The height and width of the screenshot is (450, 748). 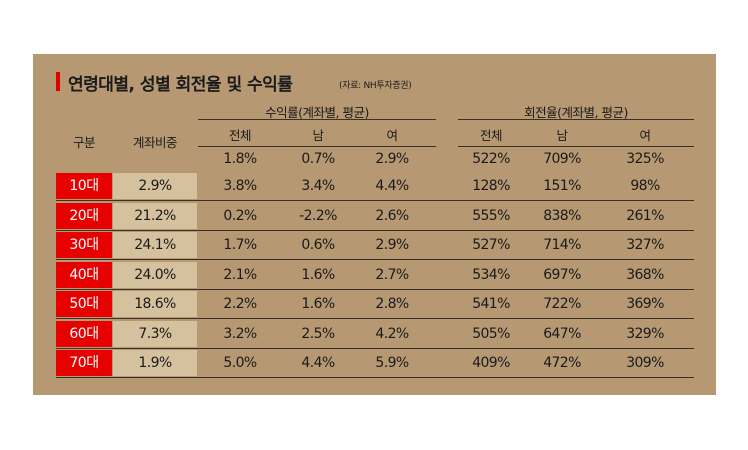 I want to click on age-group-cell: 40대, so click(x=84, y=275).